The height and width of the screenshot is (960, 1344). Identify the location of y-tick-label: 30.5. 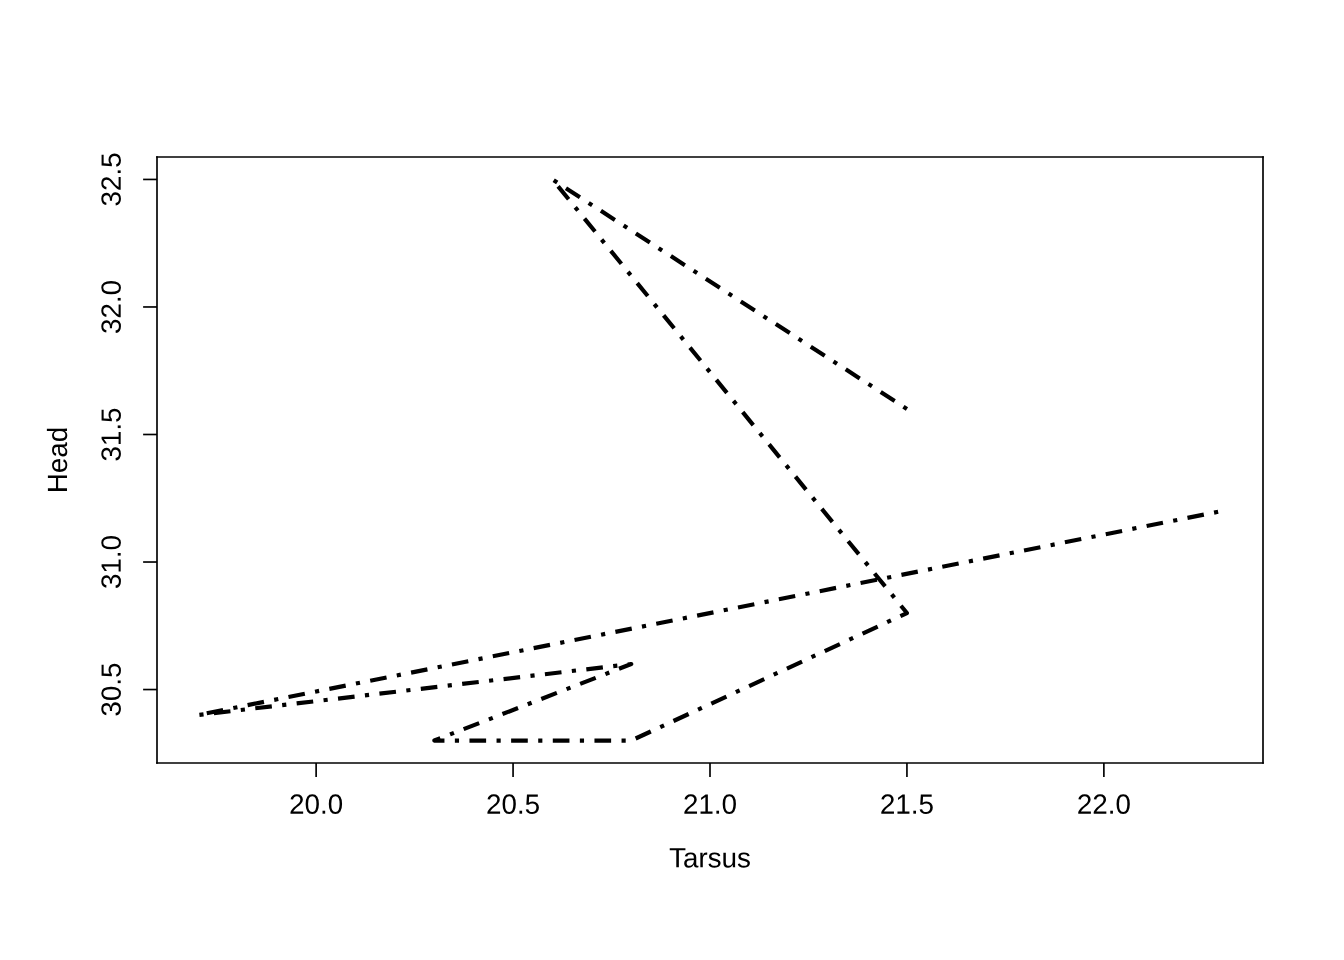
(111, 689).